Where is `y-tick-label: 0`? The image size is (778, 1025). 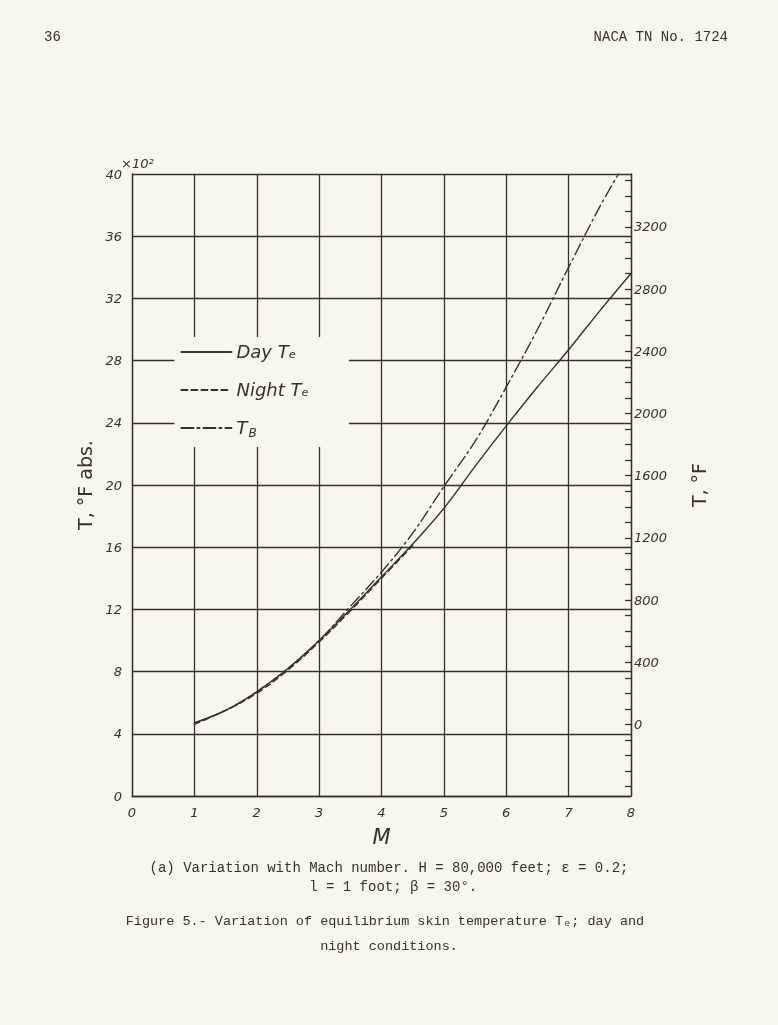 y-tick-label: 0 is located at coordinates (117, 796).